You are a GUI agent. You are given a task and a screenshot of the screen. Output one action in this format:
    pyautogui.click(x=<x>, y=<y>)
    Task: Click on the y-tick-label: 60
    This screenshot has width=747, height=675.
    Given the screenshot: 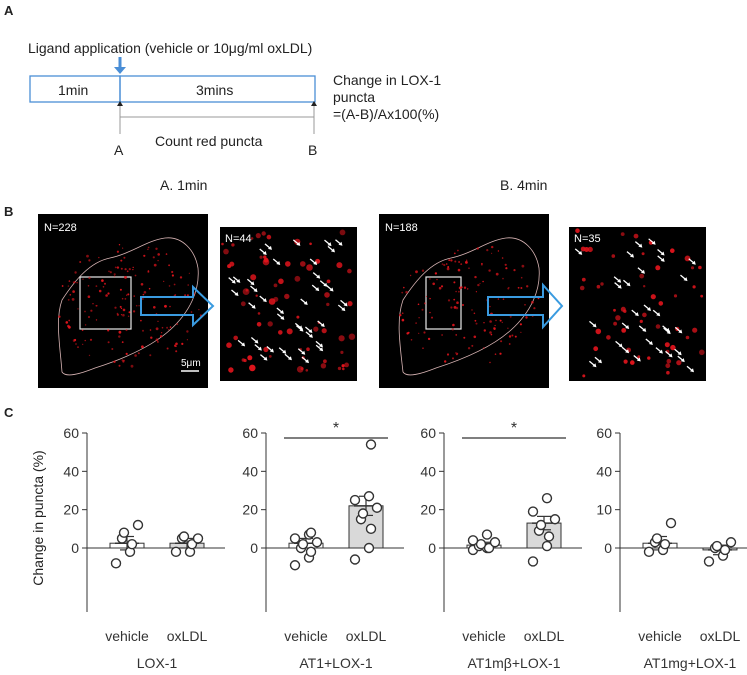 What is the action you would take?
    pyautogui.click(x=428, y=433)
    